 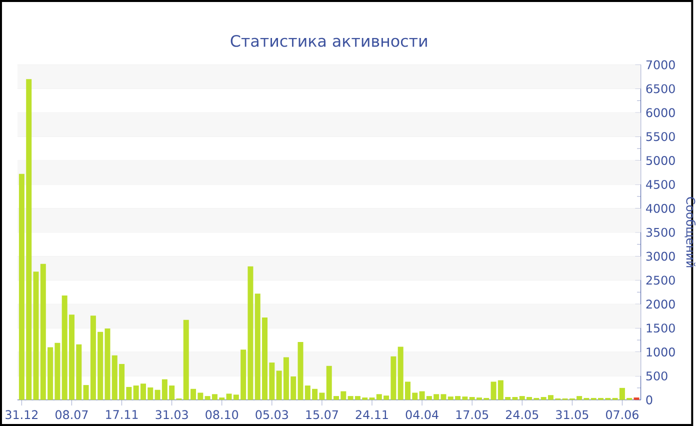 I want to click on y-tick-label: 6500, so click(x=660, y=89).